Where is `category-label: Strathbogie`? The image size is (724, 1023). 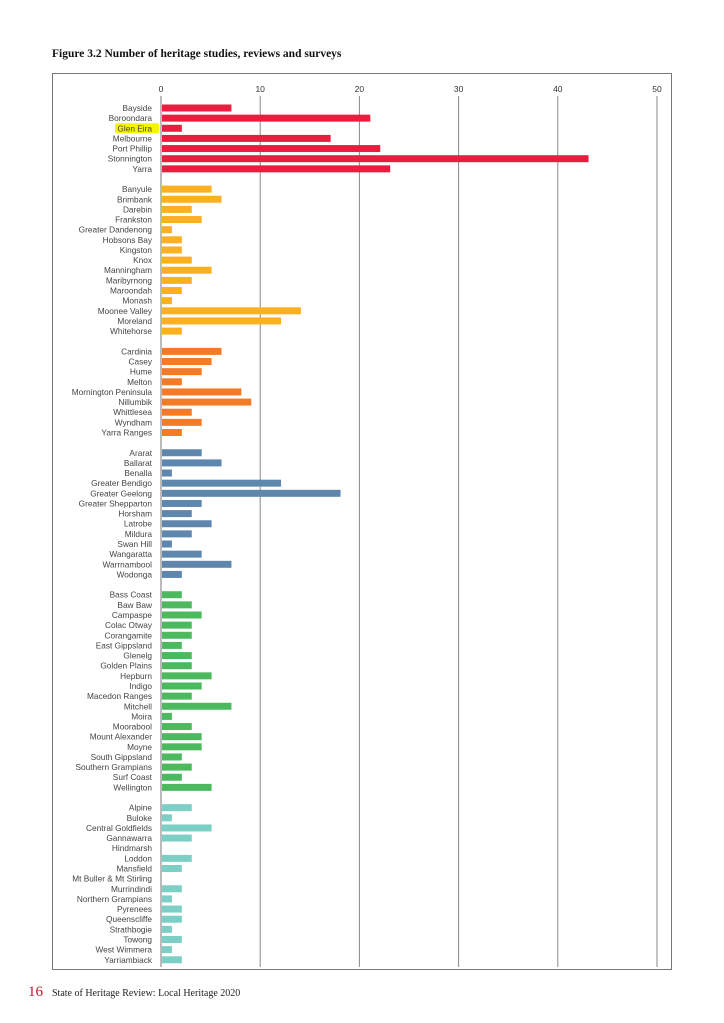 category-label: Strathbogie is located at coordinates (131, 929).